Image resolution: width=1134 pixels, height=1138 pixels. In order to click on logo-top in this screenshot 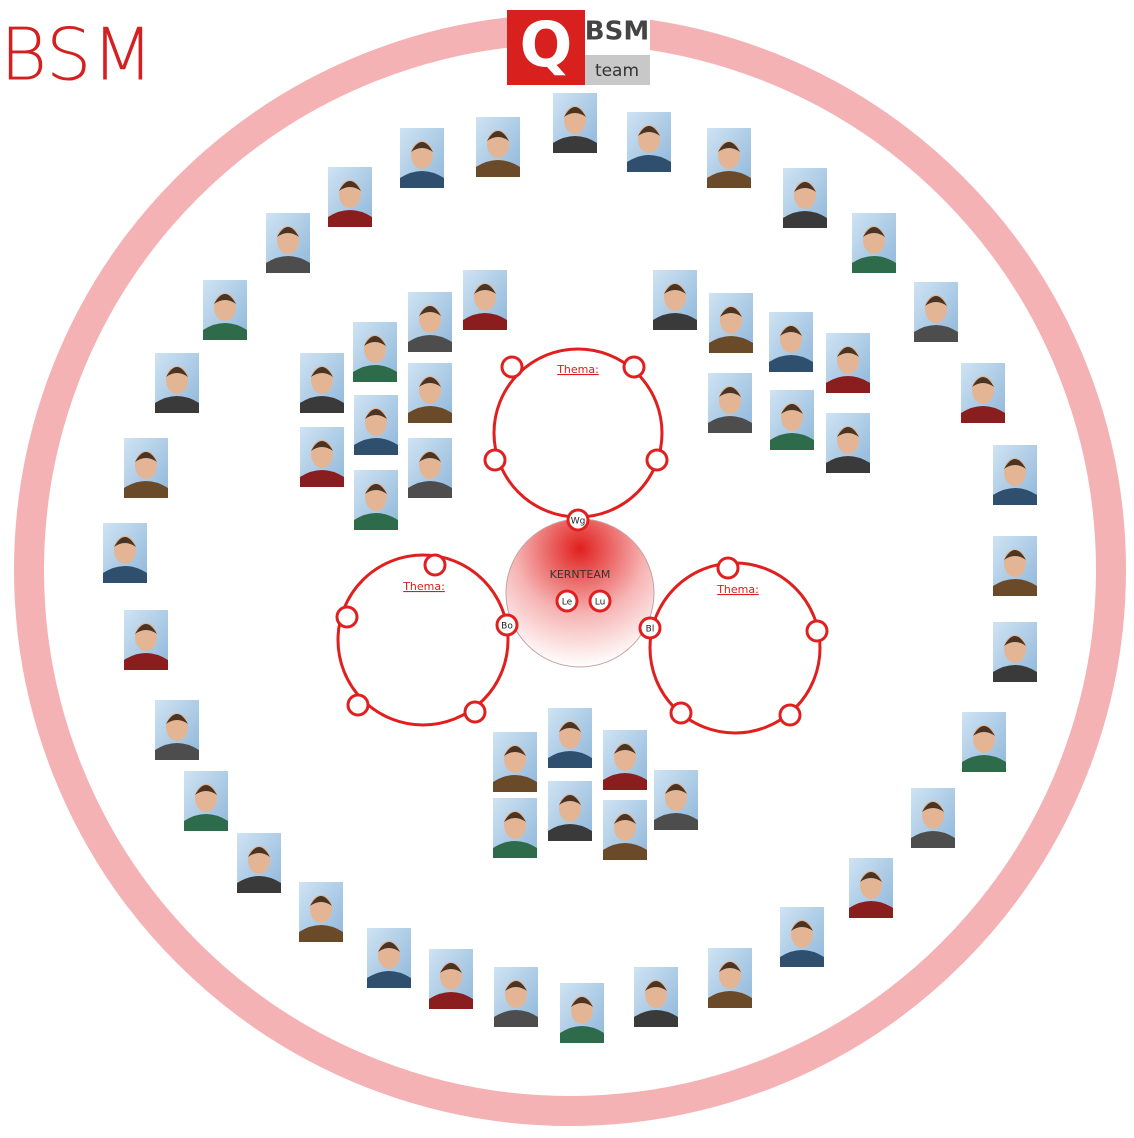, I will do `click(617, 32)`.